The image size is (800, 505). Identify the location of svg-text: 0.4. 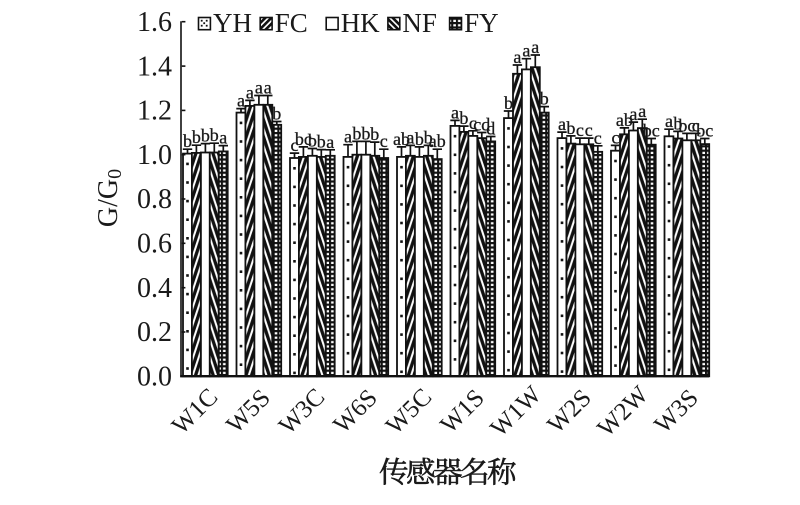
(154, 288).